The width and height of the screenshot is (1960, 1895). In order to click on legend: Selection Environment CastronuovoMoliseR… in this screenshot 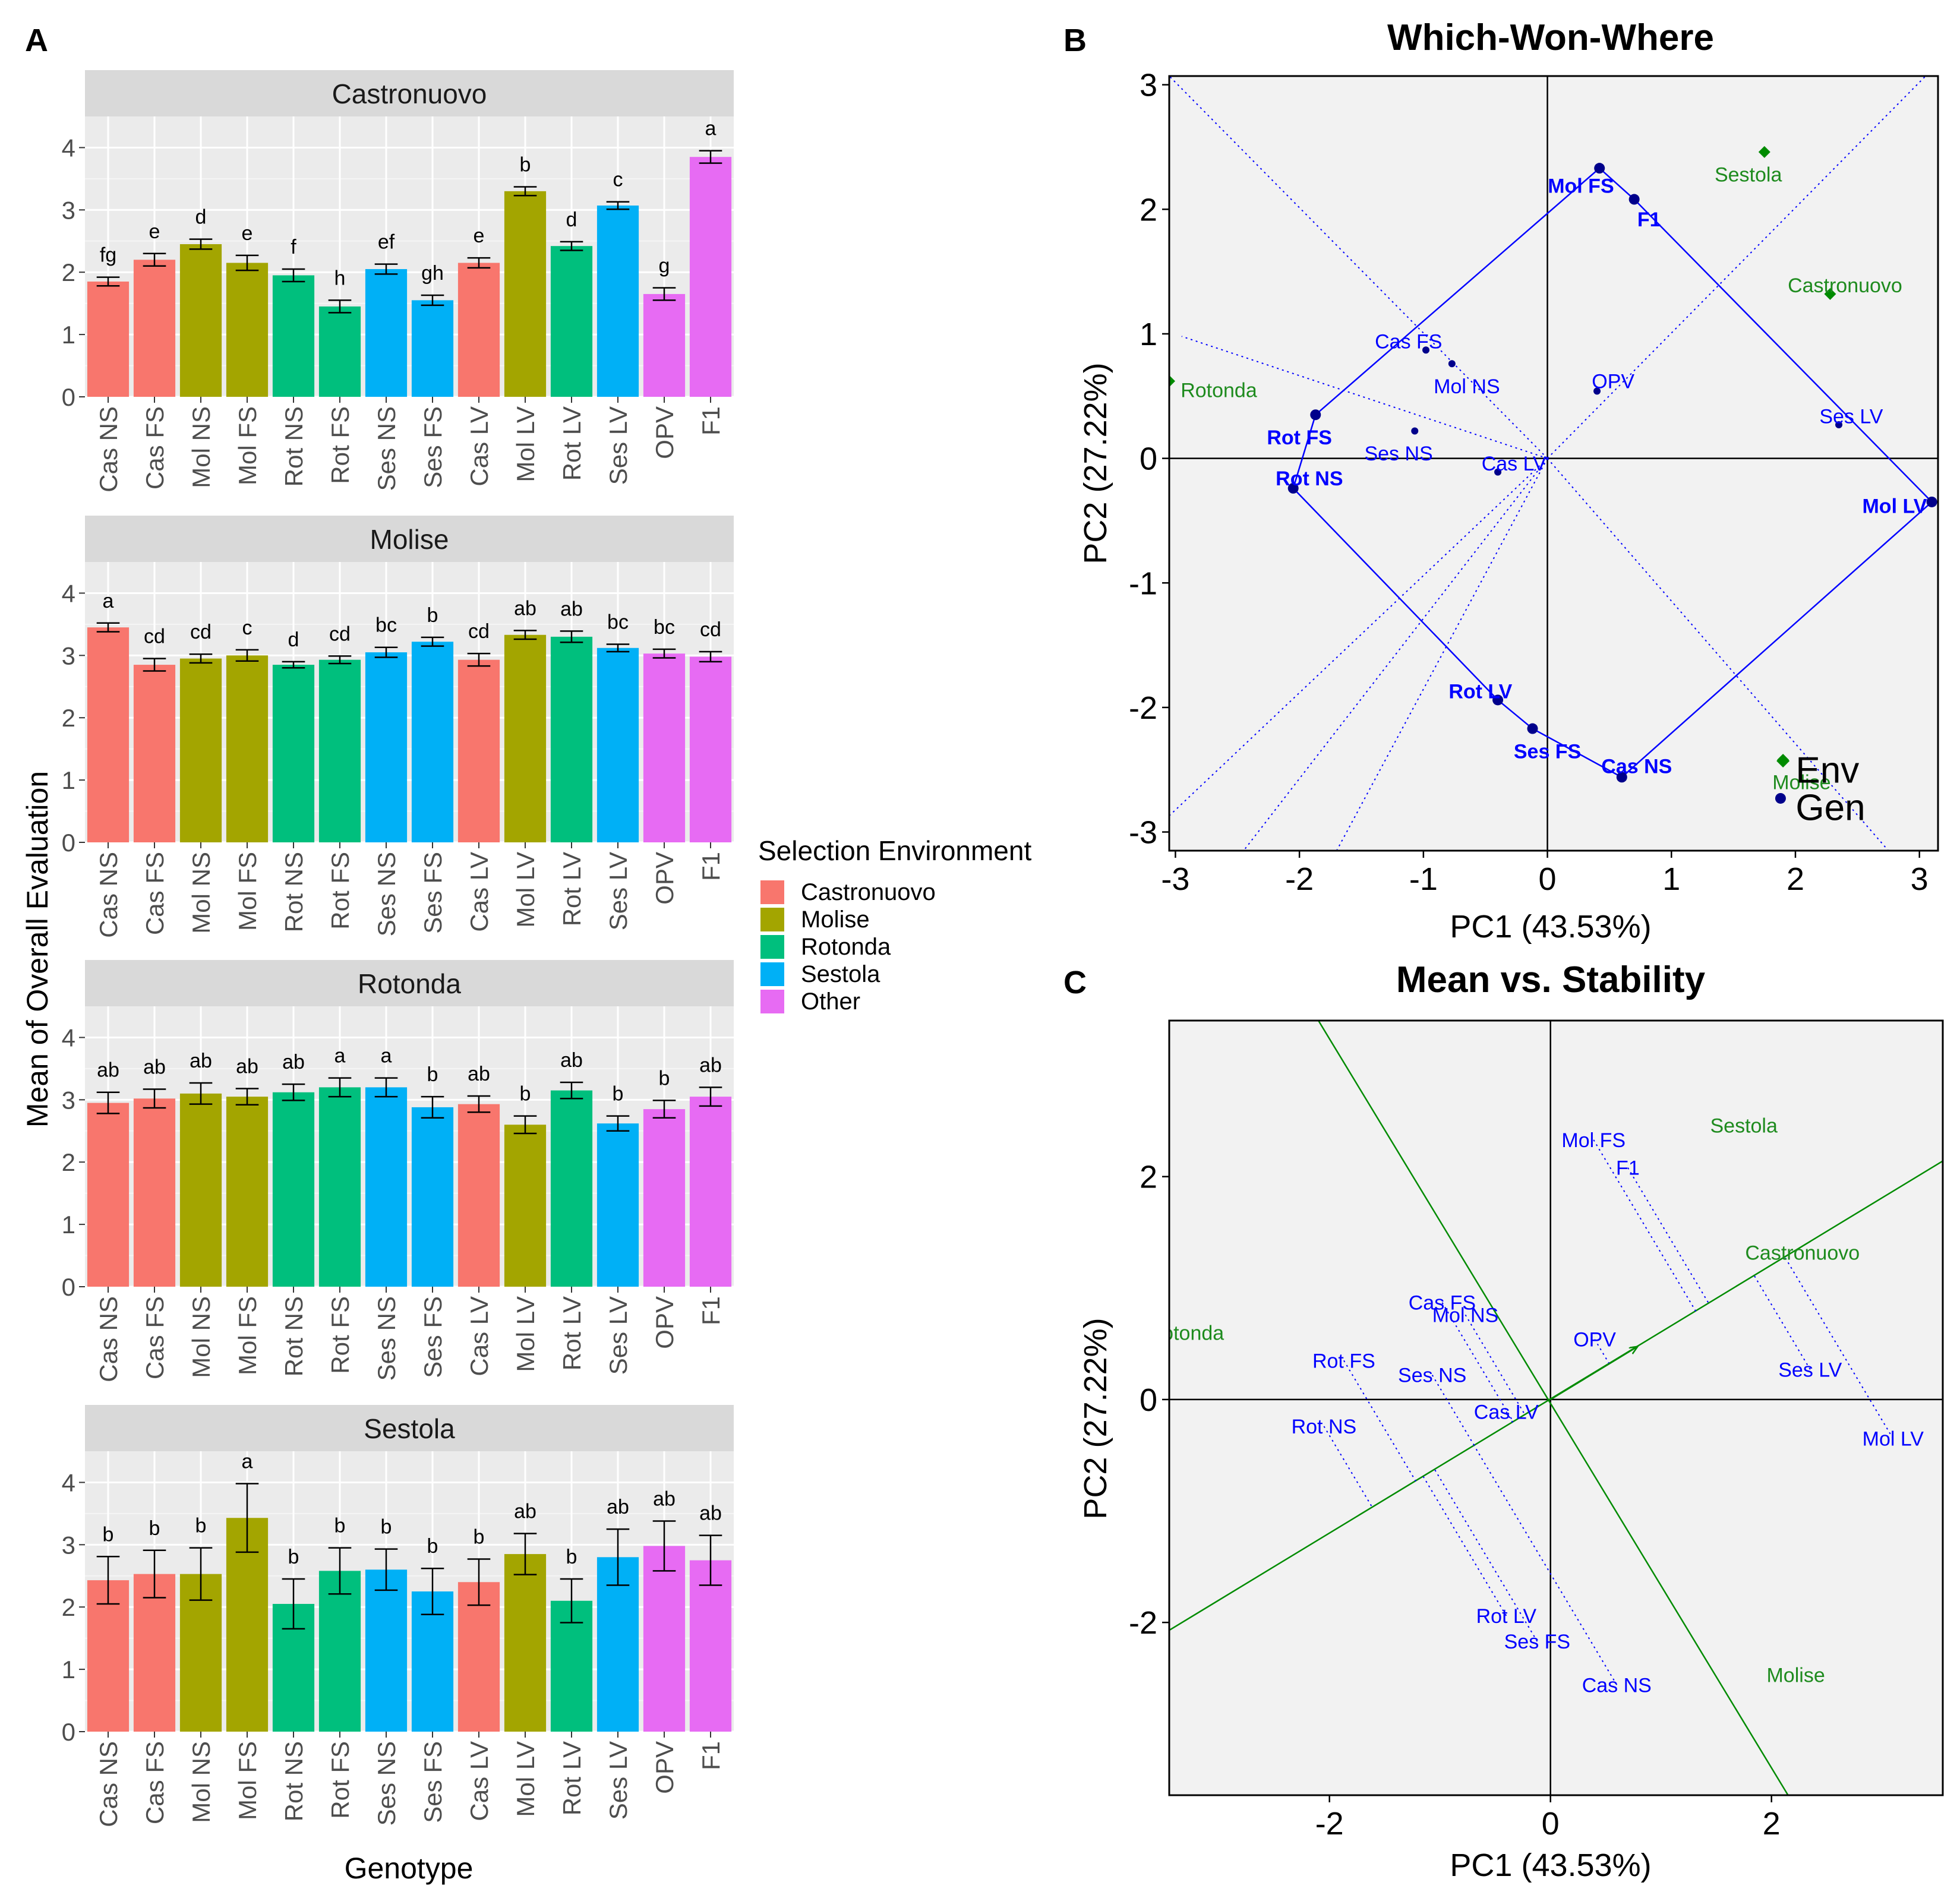, I will do `click(894, 925)`.